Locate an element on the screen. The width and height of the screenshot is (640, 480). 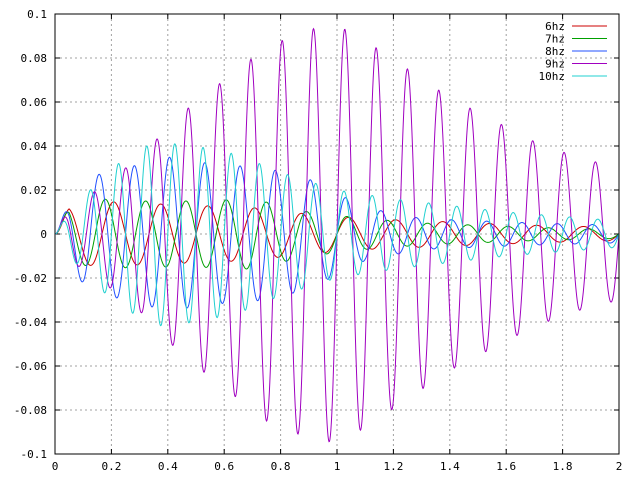
y-tick-label: -0.02 is located at coordinates (30, 278).